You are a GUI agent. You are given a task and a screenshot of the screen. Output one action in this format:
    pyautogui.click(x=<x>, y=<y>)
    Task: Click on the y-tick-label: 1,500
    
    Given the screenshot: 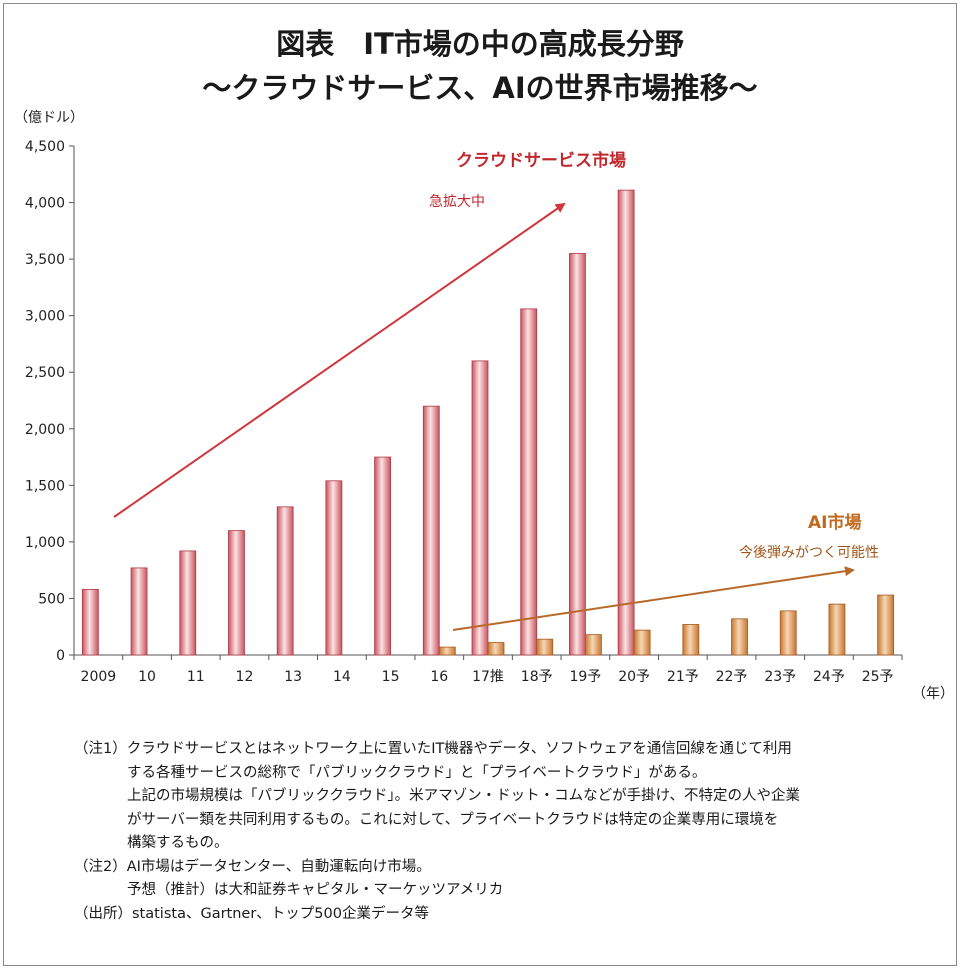 What is the action you would take?
    pyautogui.click(x=45, y=486)
    